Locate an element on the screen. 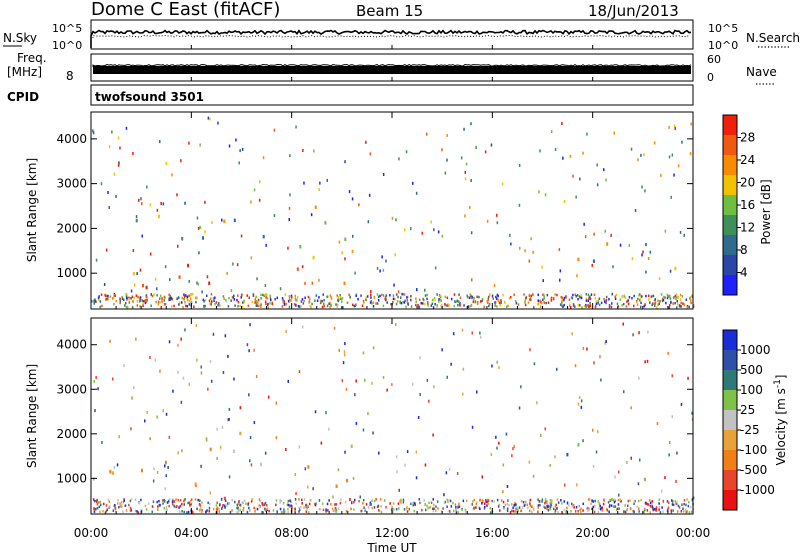  colorbar-segment is located at coordinates (730, 460).